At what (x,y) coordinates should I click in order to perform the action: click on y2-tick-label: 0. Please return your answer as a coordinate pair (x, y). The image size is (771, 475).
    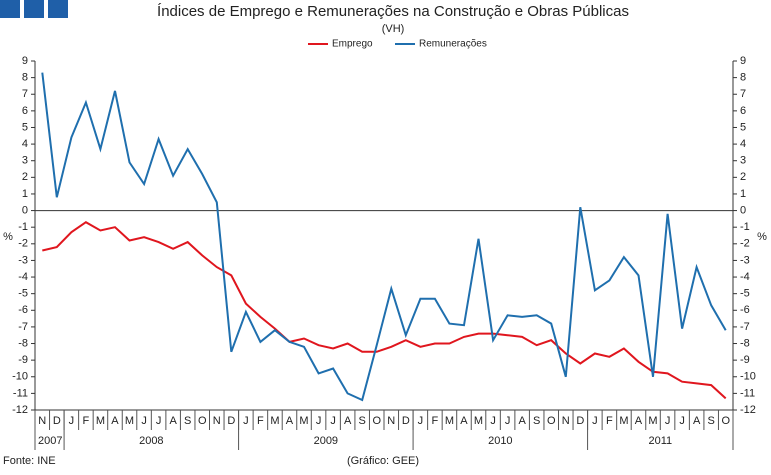
    Looking at the image, I should click on (743, 210).